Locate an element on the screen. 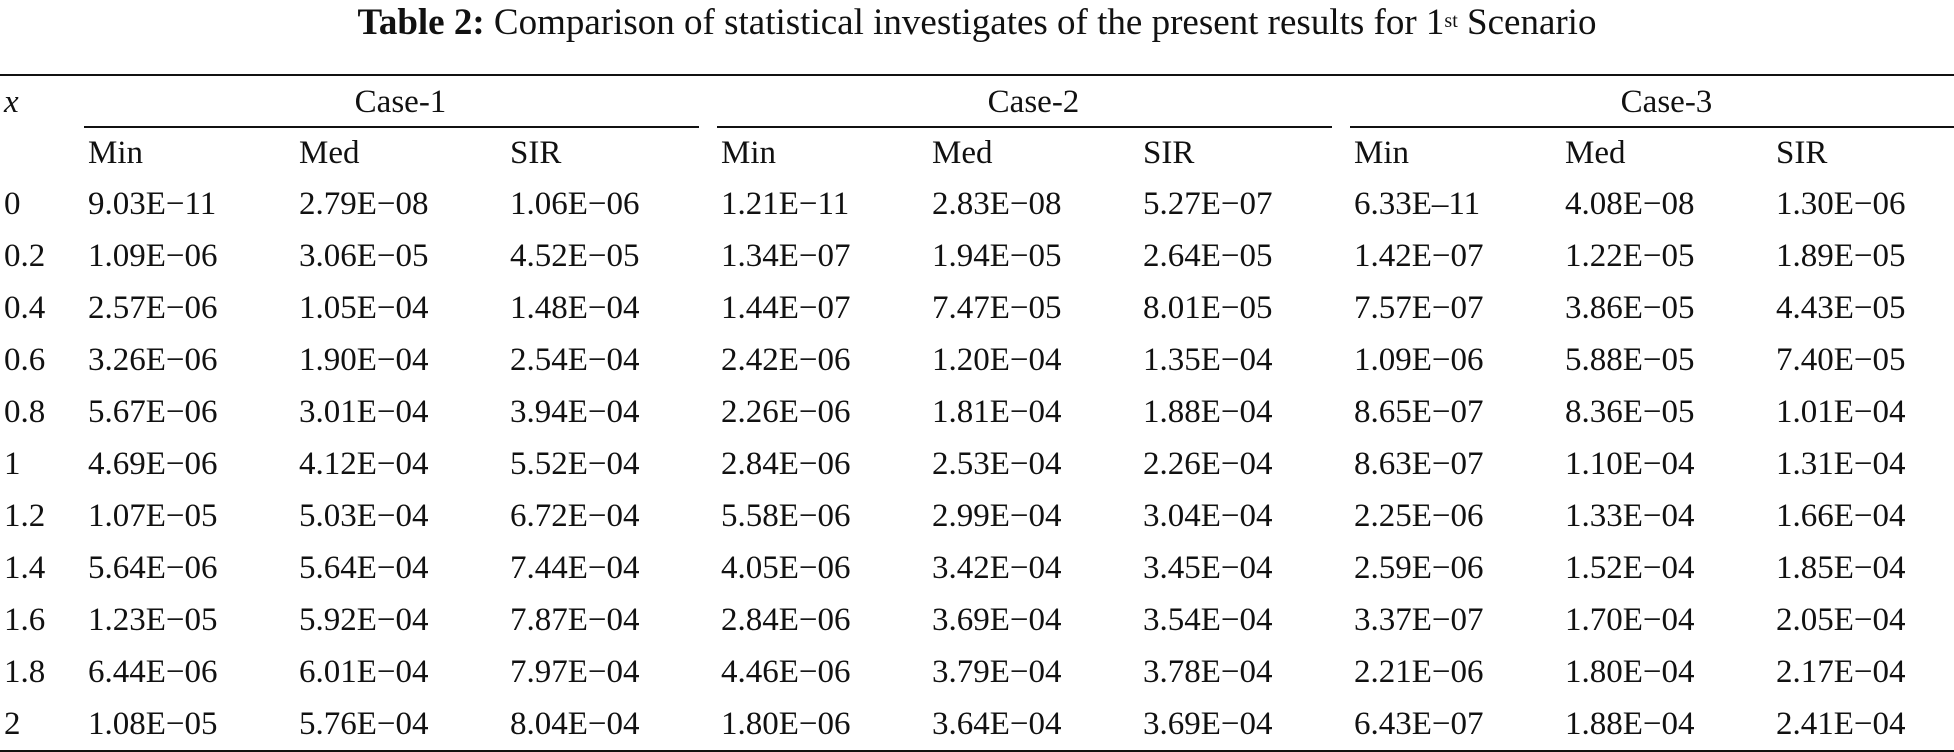 The height and width of the screenshot is (752, 1954). value-cell: 1.89E−05 is located at coordinates (1841, 256).